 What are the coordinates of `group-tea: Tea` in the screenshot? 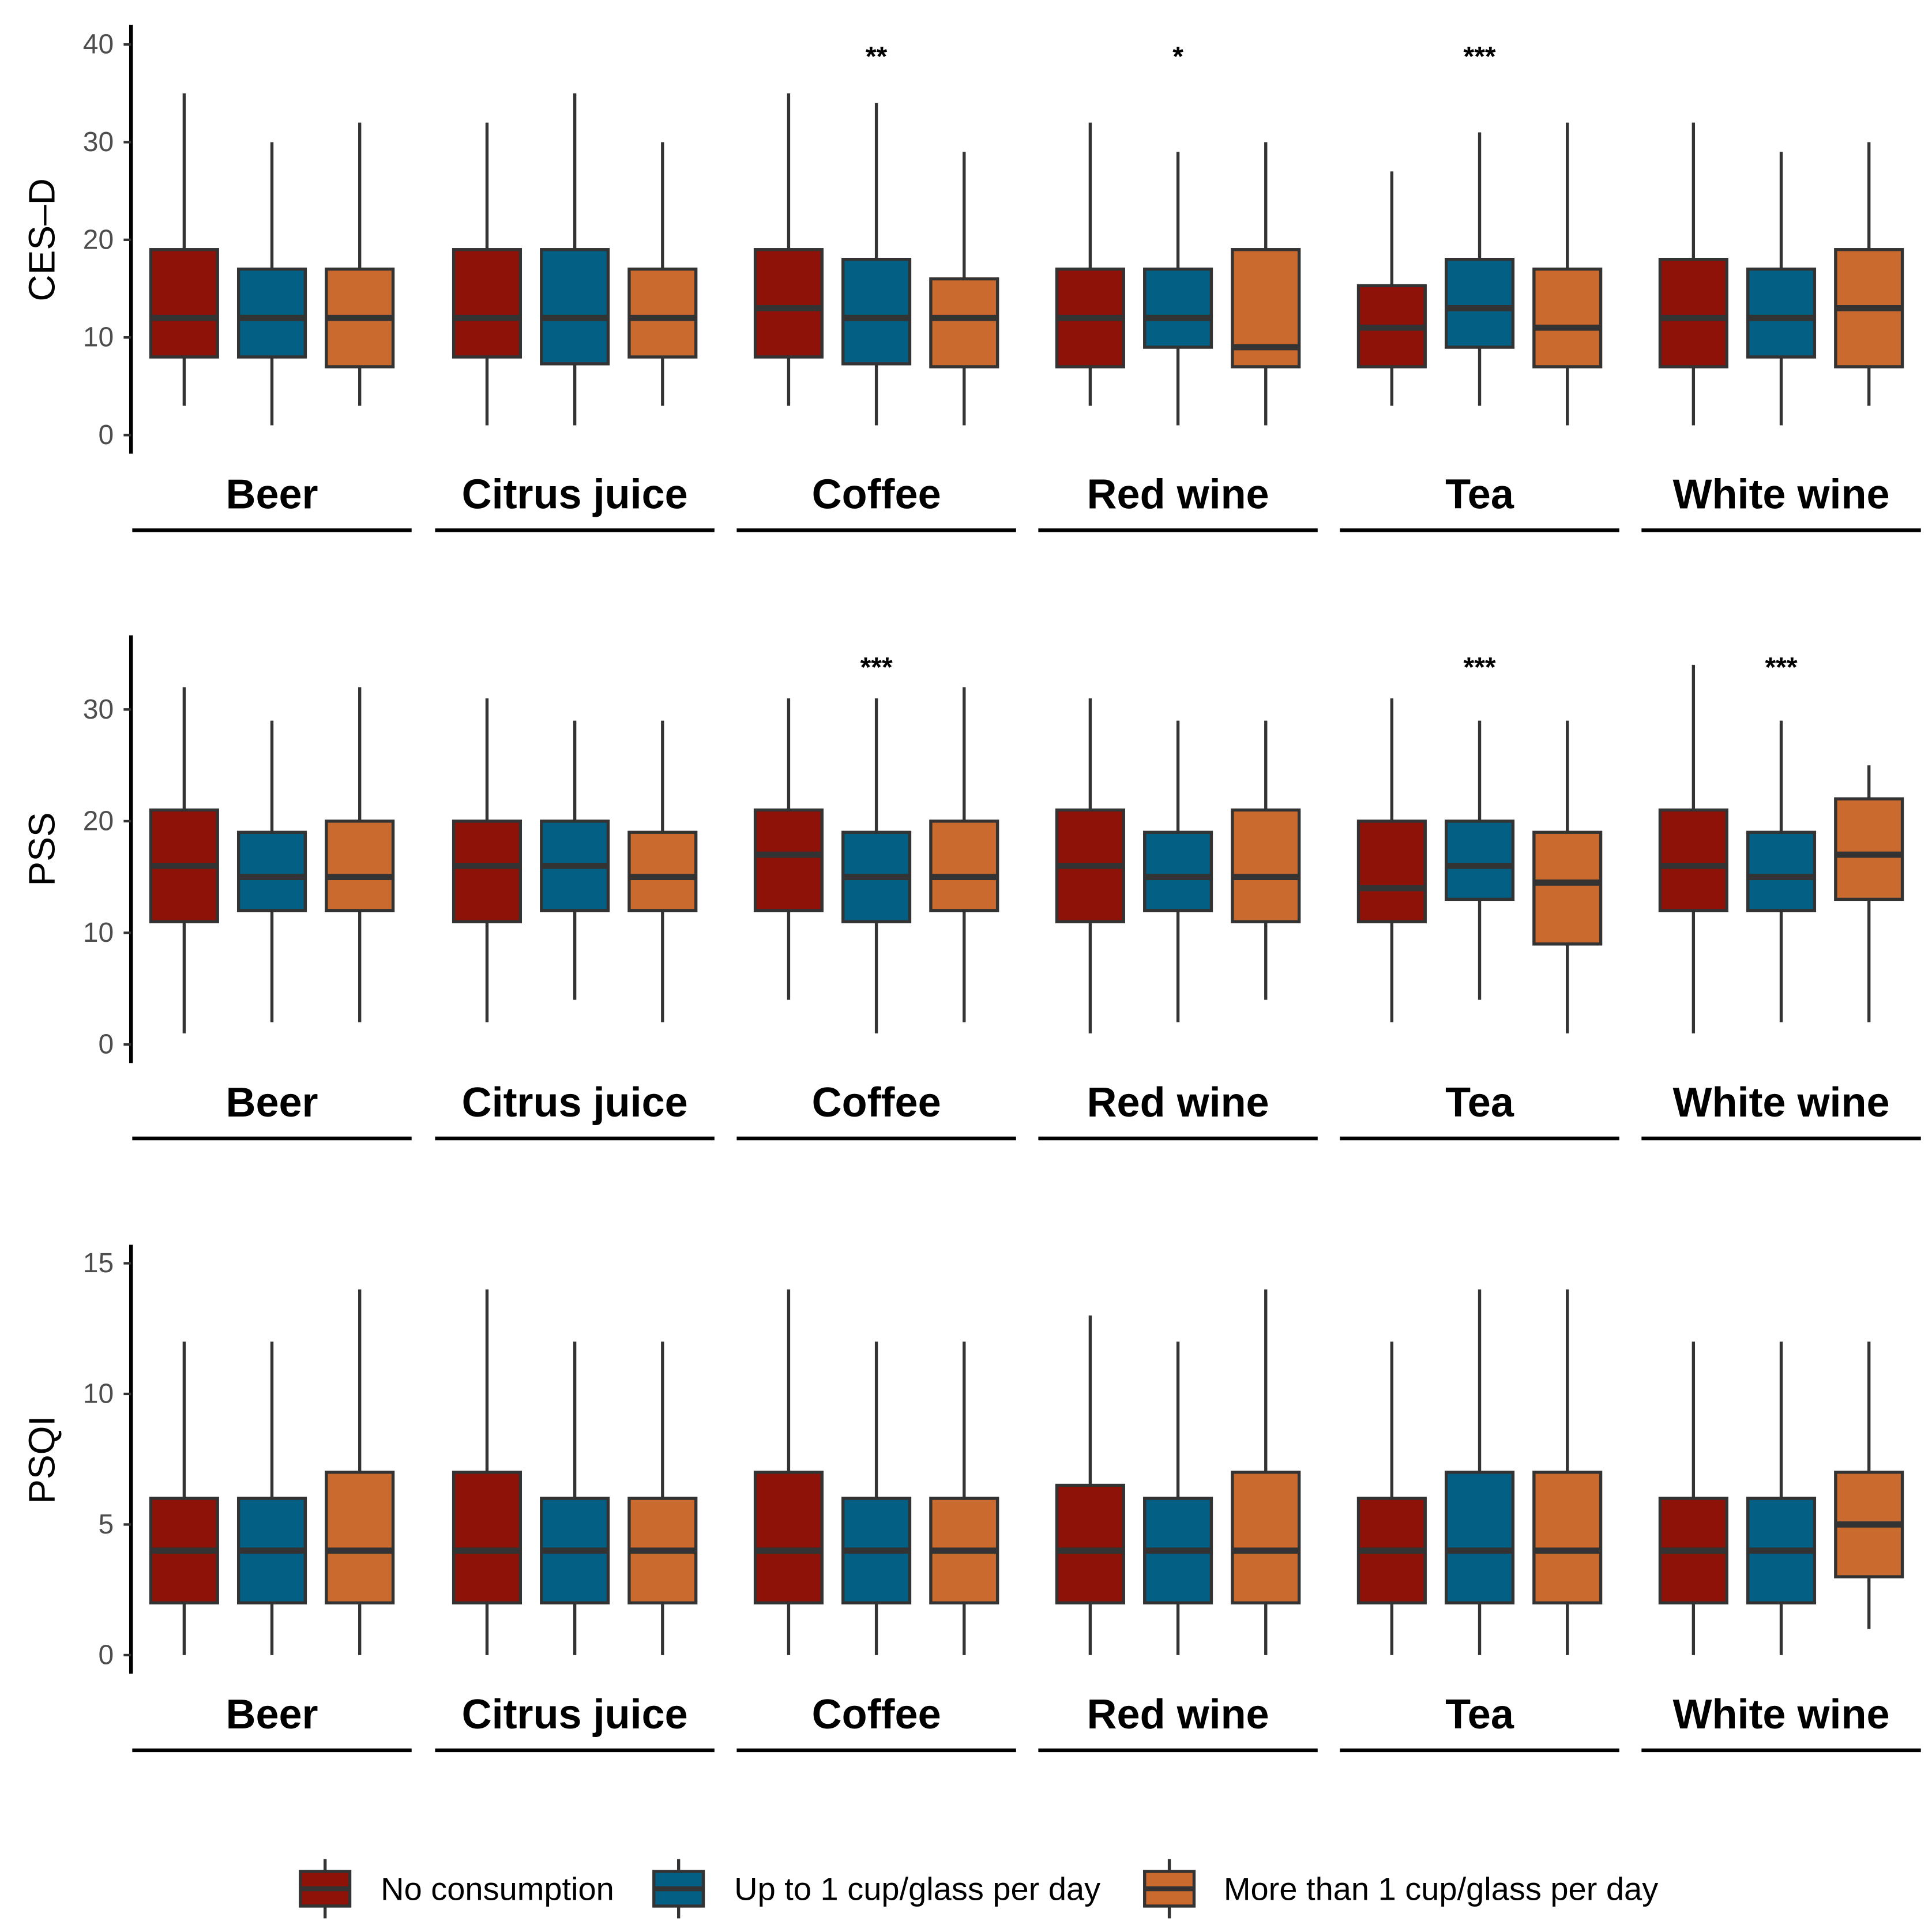 It's located at (1479, 1521).